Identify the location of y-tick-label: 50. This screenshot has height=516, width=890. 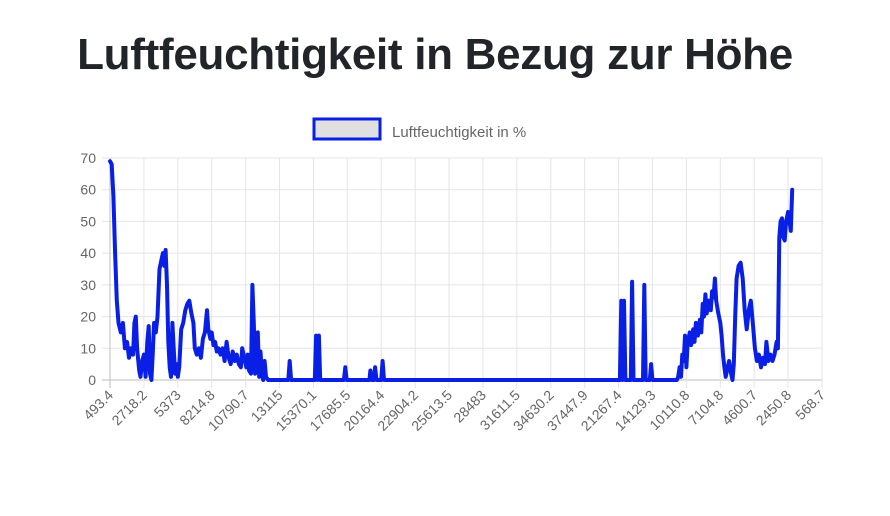
(88, 221).